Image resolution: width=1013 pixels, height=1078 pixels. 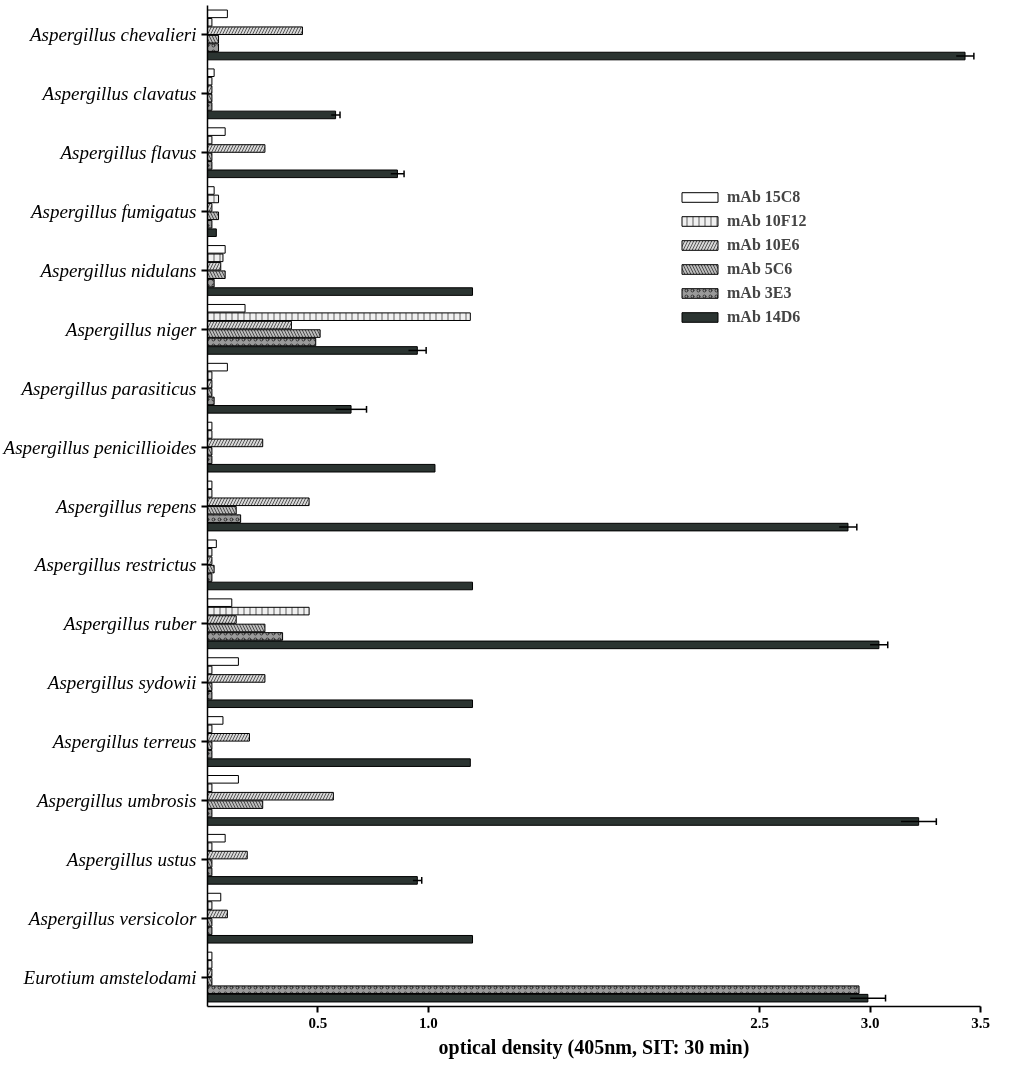 What do you see at coordinates (318, 1022) in the screenshot?
I see `x-tick-label: 0.5` at bounding box center [318, 1022].